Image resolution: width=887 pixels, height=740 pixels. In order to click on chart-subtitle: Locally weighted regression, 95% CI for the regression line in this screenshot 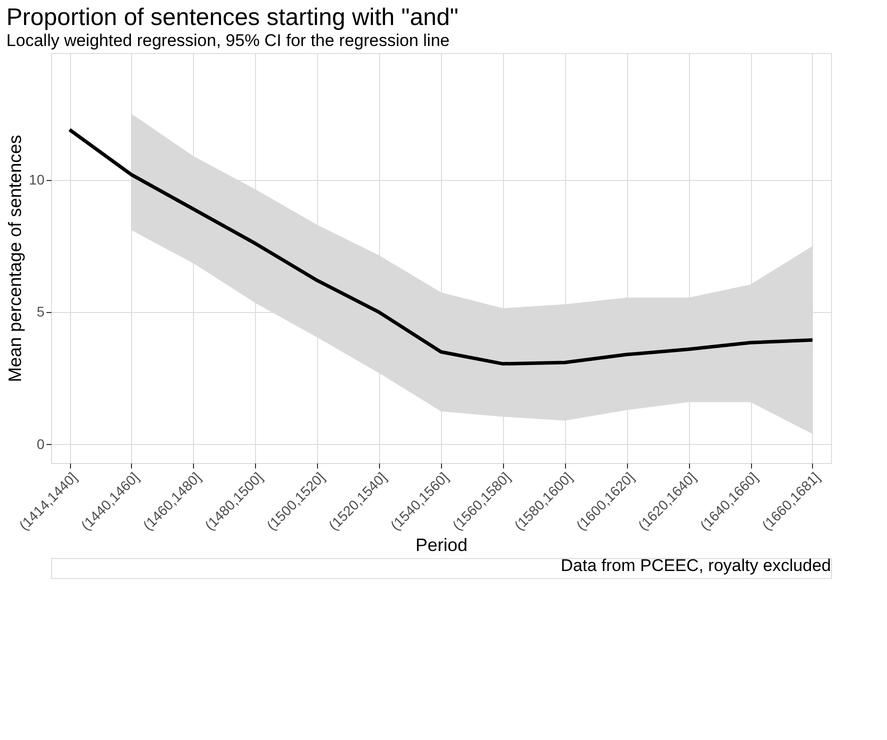, I will do `click(228, 40)`.